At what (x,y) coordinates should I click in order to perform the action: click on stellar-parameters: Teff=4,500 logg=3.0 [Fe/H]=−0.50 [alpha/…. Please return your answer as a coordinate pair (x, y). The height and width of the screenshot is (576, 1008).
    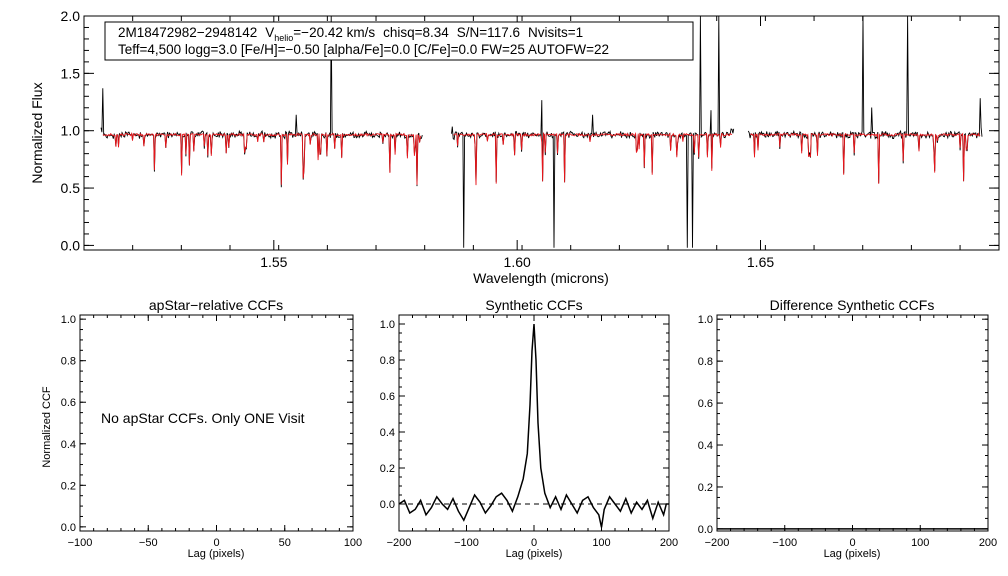
    Looking at the image, I should click on (363, 49).